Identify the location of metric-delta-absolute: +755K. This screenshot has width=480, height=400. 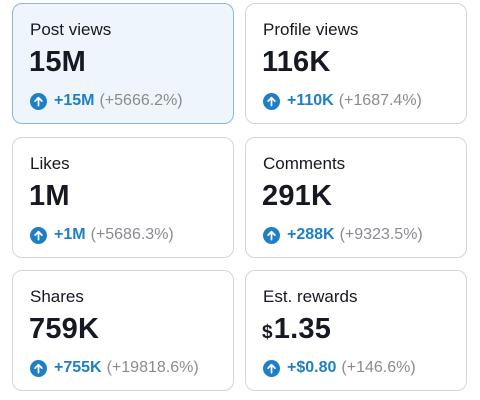
(78, 367).